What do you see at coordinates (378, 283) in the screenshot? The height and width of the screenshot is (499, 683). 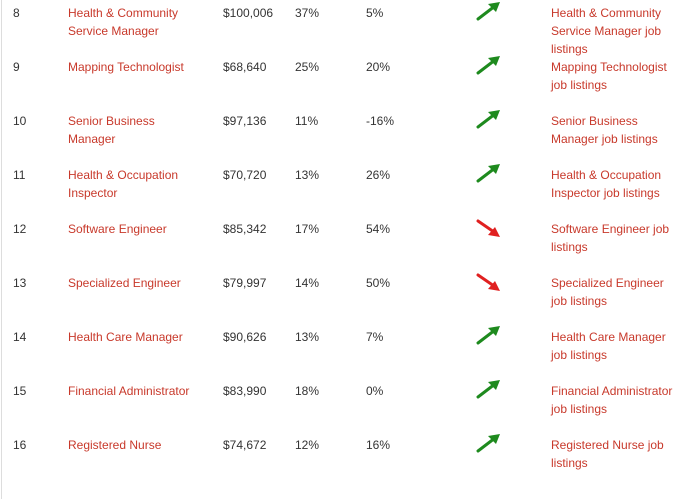 I see `percent-cell-b: 50%` at bounding box center [378, 283].